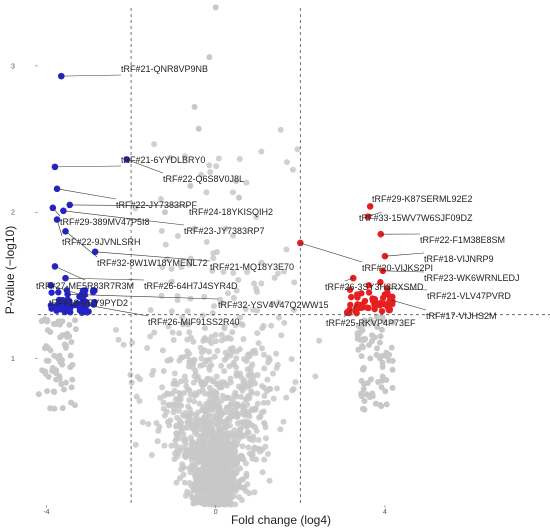 The image size is (550, 532). Describe the element at coordinates (215, 510) in the screenshot. I see `x-axis-ticks: -4 0 4` at that location.